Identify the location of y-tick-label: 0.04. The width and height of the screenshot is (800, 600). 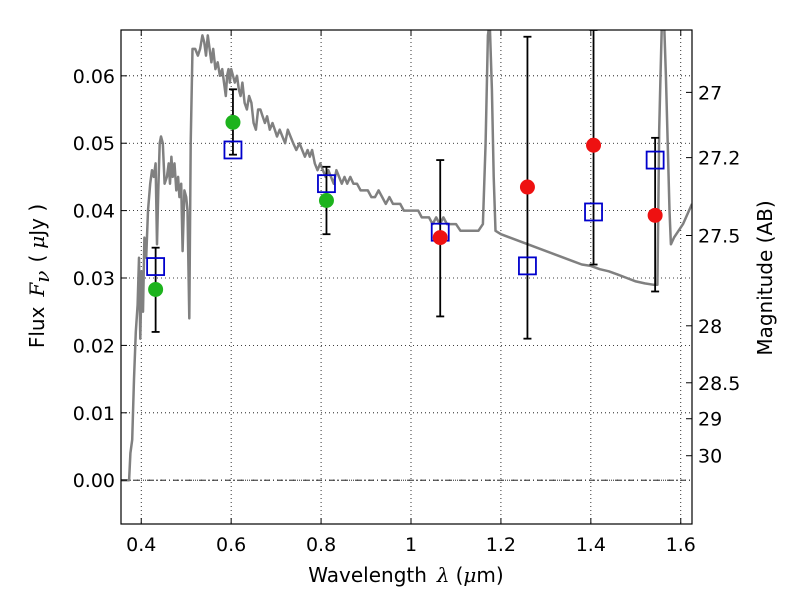
(94, 212).